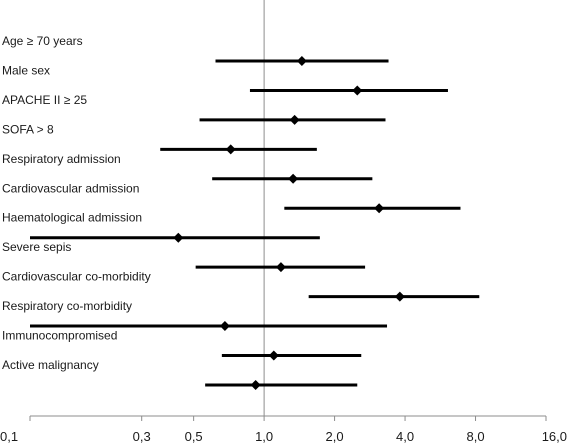 The width and height of the screenshot is (567, 445). Describe the element at coordinates (264, 436) in the screenshot. I see `x-tick-label: 1,0` at that location.